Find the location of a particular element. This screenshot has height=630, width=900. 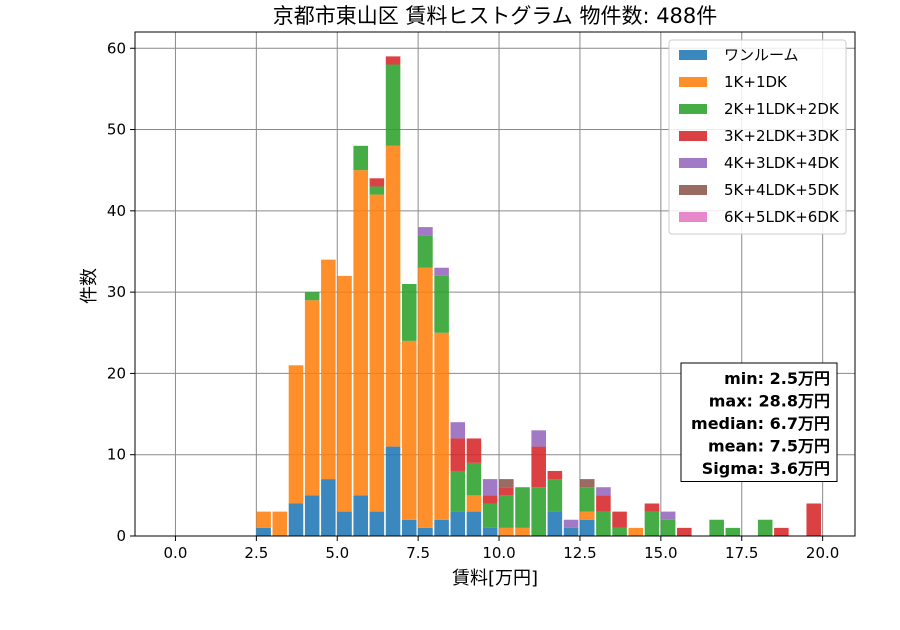

x-tick-label: 7.5 is located at coordinates (418, 553).